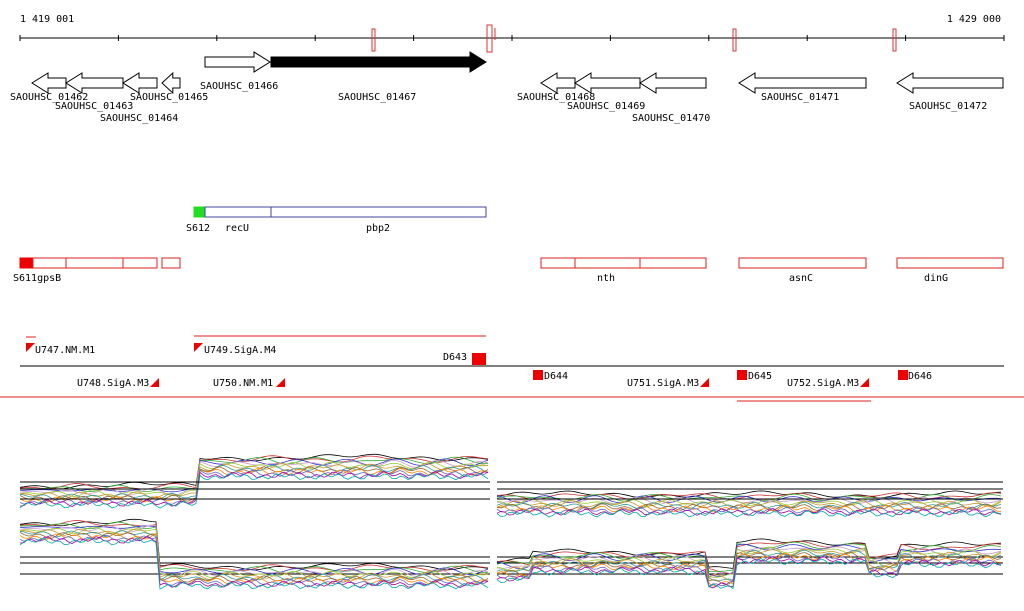 The width and height of the screenshot is (1024, 611). I want to click on symbol-label: S612, so click(198, 228).